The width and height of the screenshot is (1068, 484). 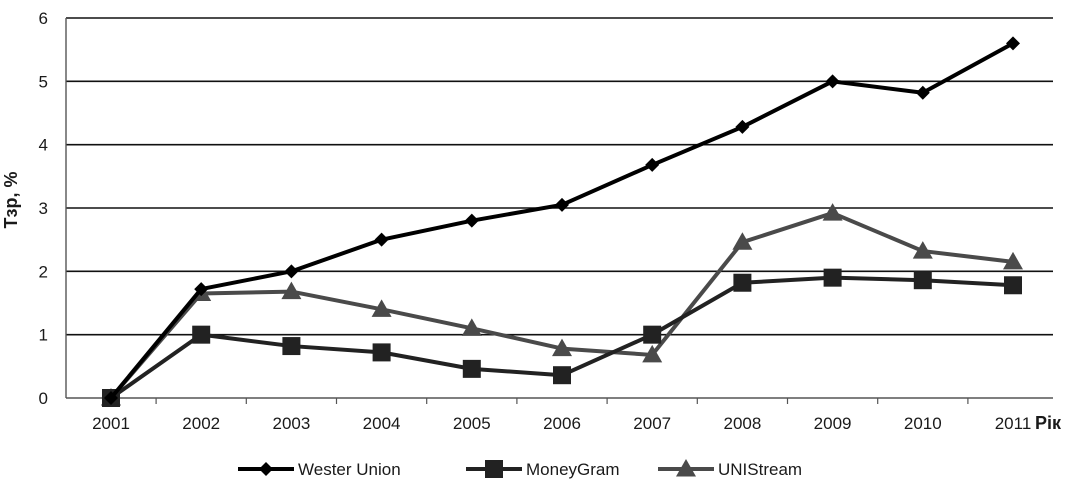 What do you see at coordinates (520, 469) in the screenshot?
I see `legend: Wester Union MoneyGram UNIStream` at bounding box center [520, 469].